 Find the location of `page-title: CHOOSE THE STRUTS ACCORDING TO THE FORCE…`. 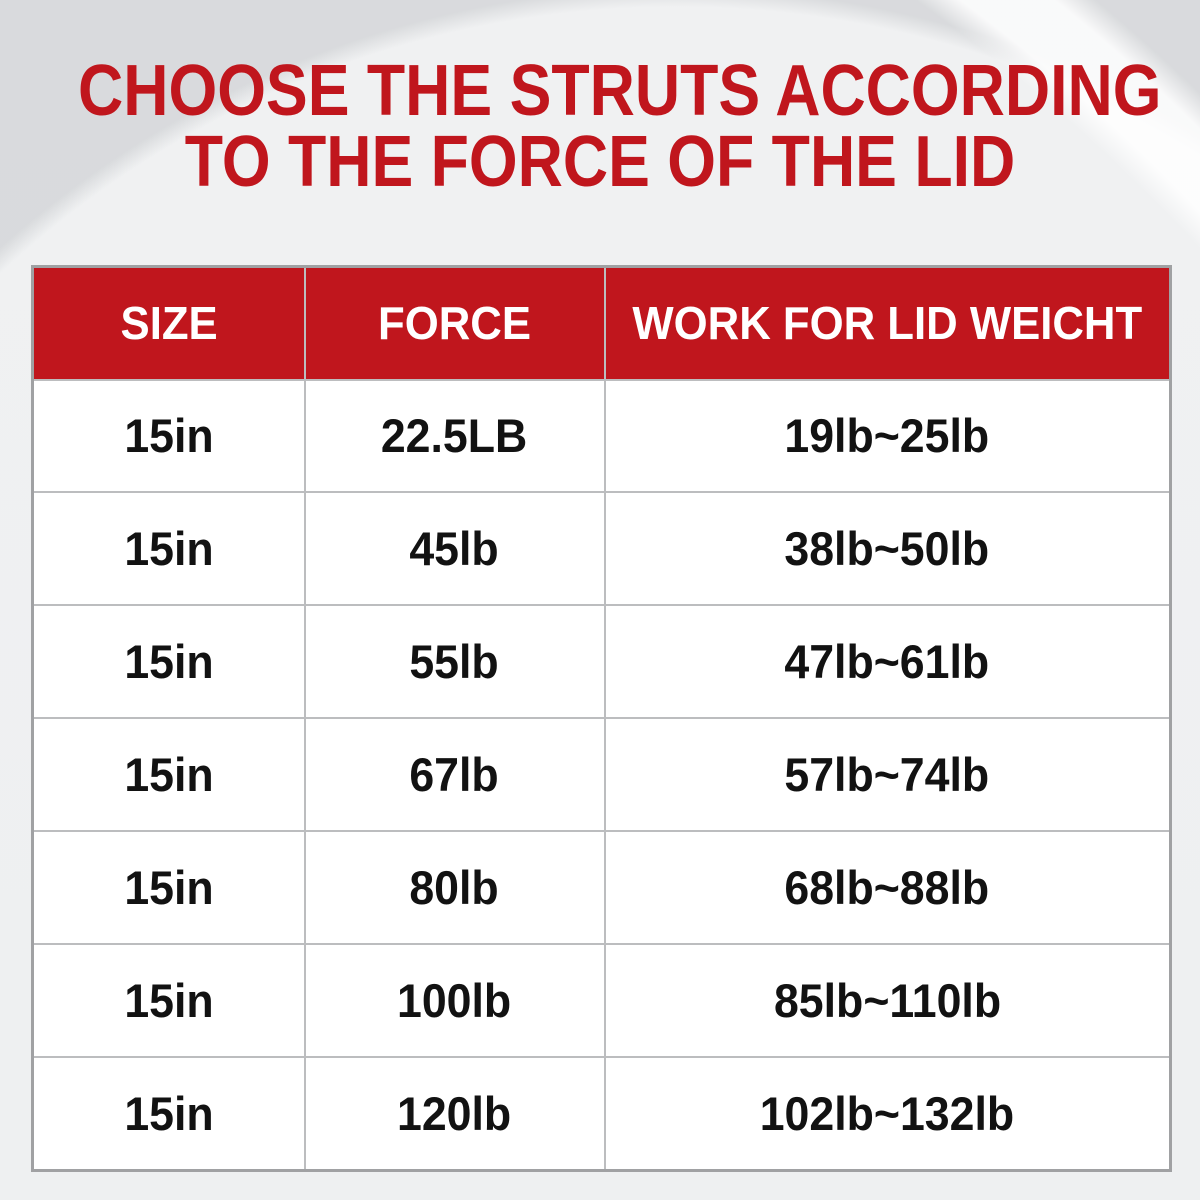

page-title: CHOOSE THE STRUTS ACCORDING TO THE FORCE… is located at coordinates (600, 126).